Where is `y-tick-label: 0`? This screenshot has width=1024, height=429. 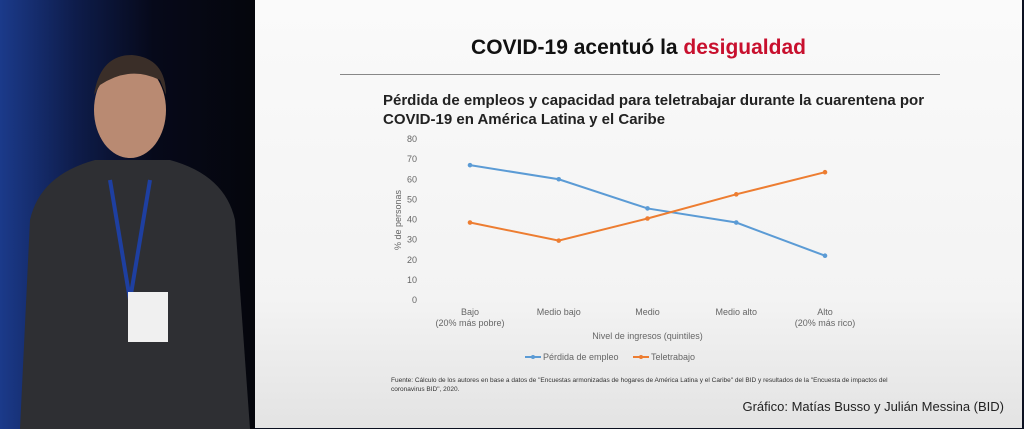 y-tick-label: 0 is located at coordinates (414, 300).